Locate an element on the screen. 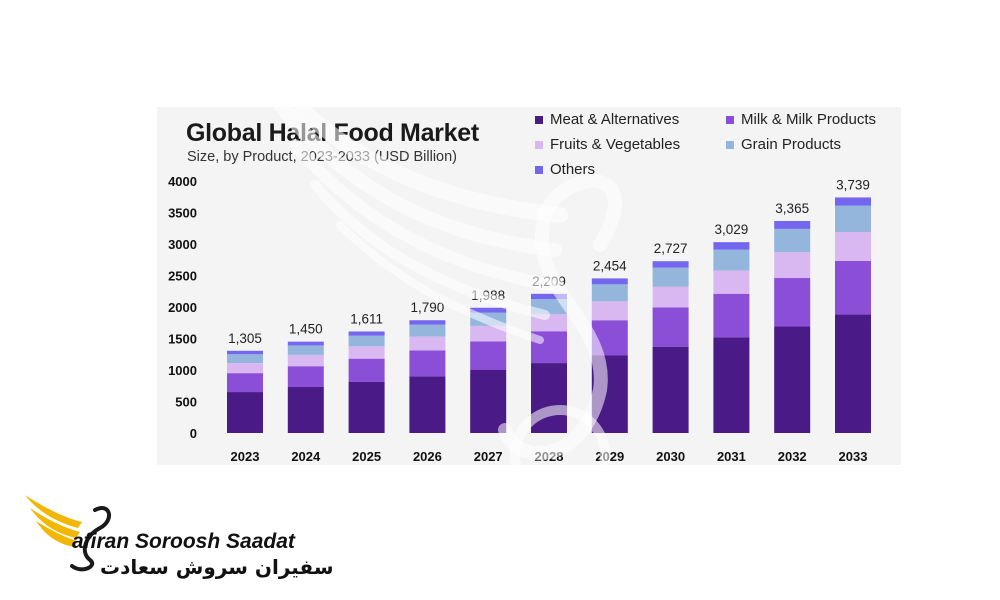 The height and width of the screenshot is (600, 1000). brand-logo is located at coordinates (68, 533).